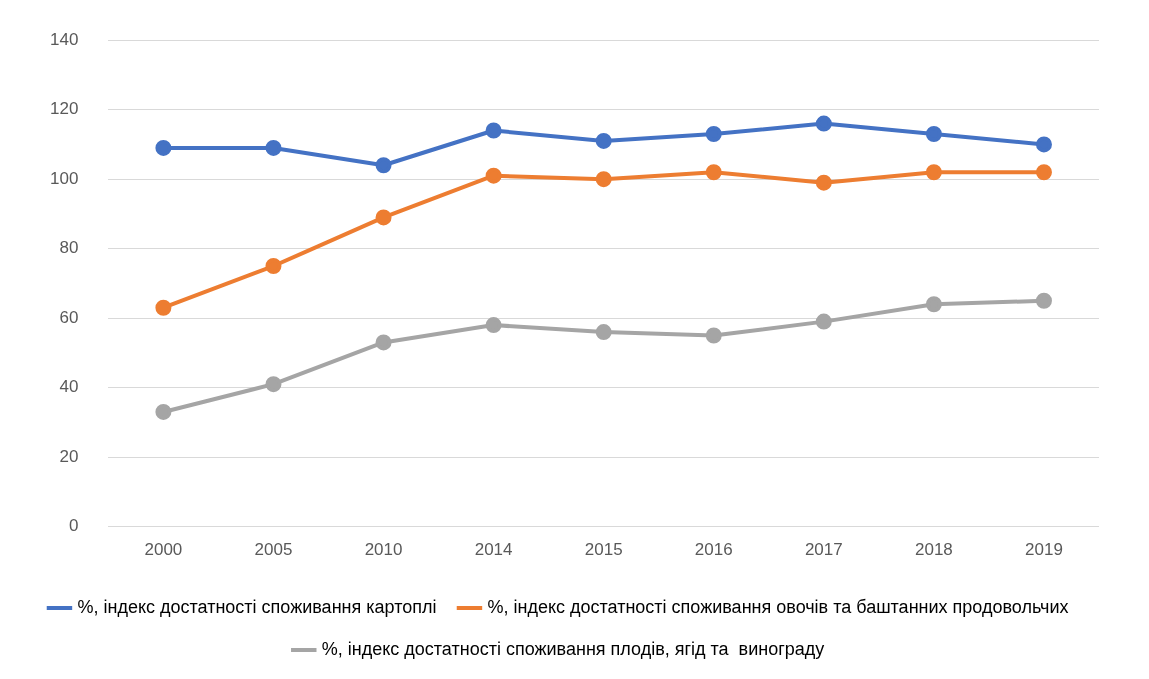  Describe the element at coordinates (1044, 550) in the screenshot. I see `x-tick-label: 2019` at that location.